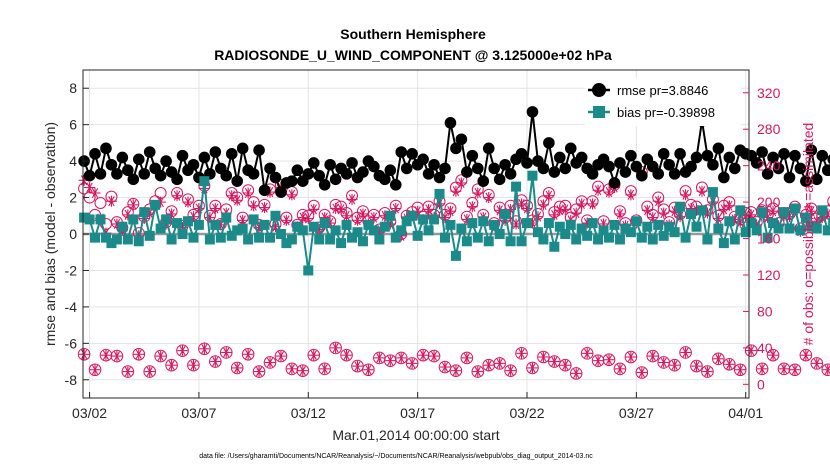 The height and width of the screenshot is (470, 830). Describe the element at coordinates (761, 384) in the screenshot. I see `right-y-tick-label: 0` at that location.